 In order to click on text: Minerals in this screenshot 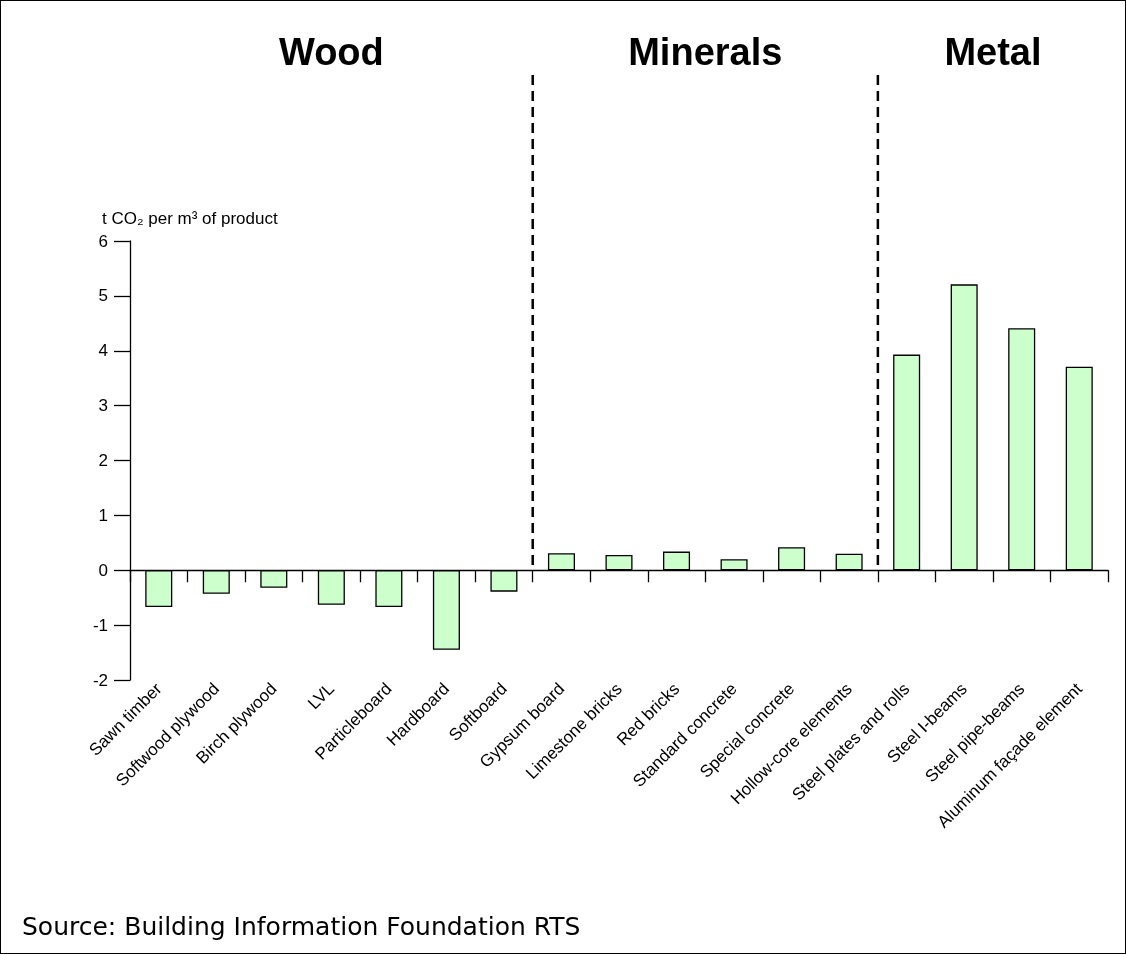, I will do `click(705, 52)`.